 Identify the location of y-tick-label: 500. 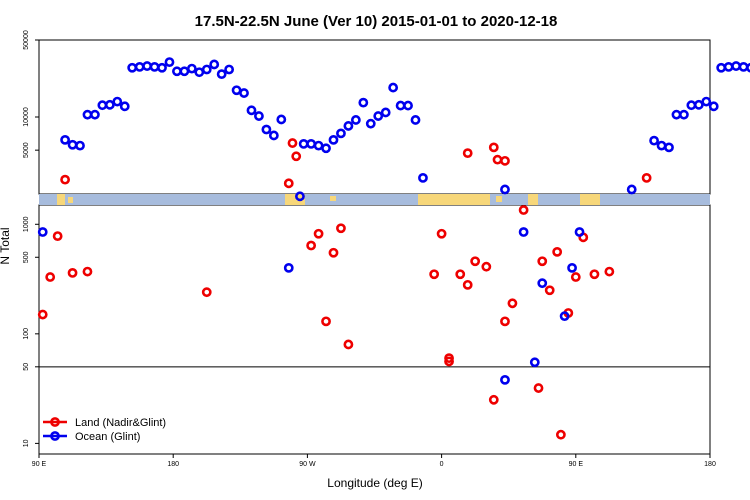
(26, 257).